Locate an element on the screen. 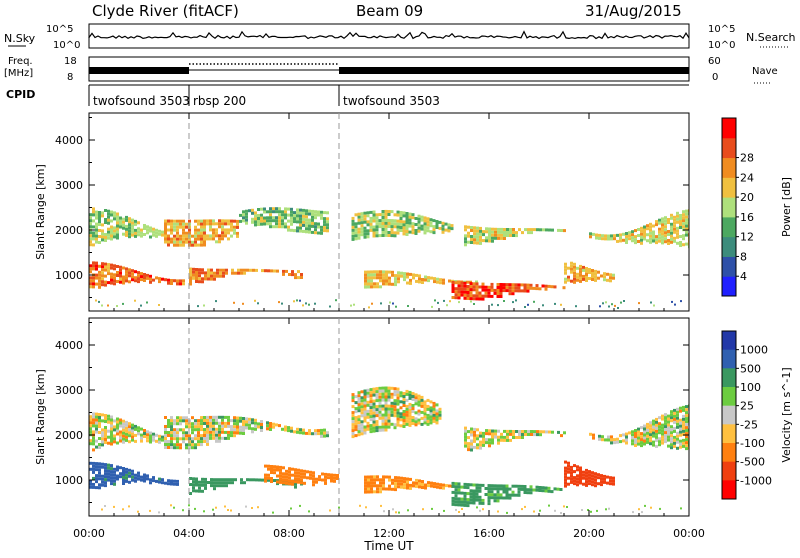 The height and width of the screenshot is (558, 800). colorbar-swatch is located at coordinates (729, 415).